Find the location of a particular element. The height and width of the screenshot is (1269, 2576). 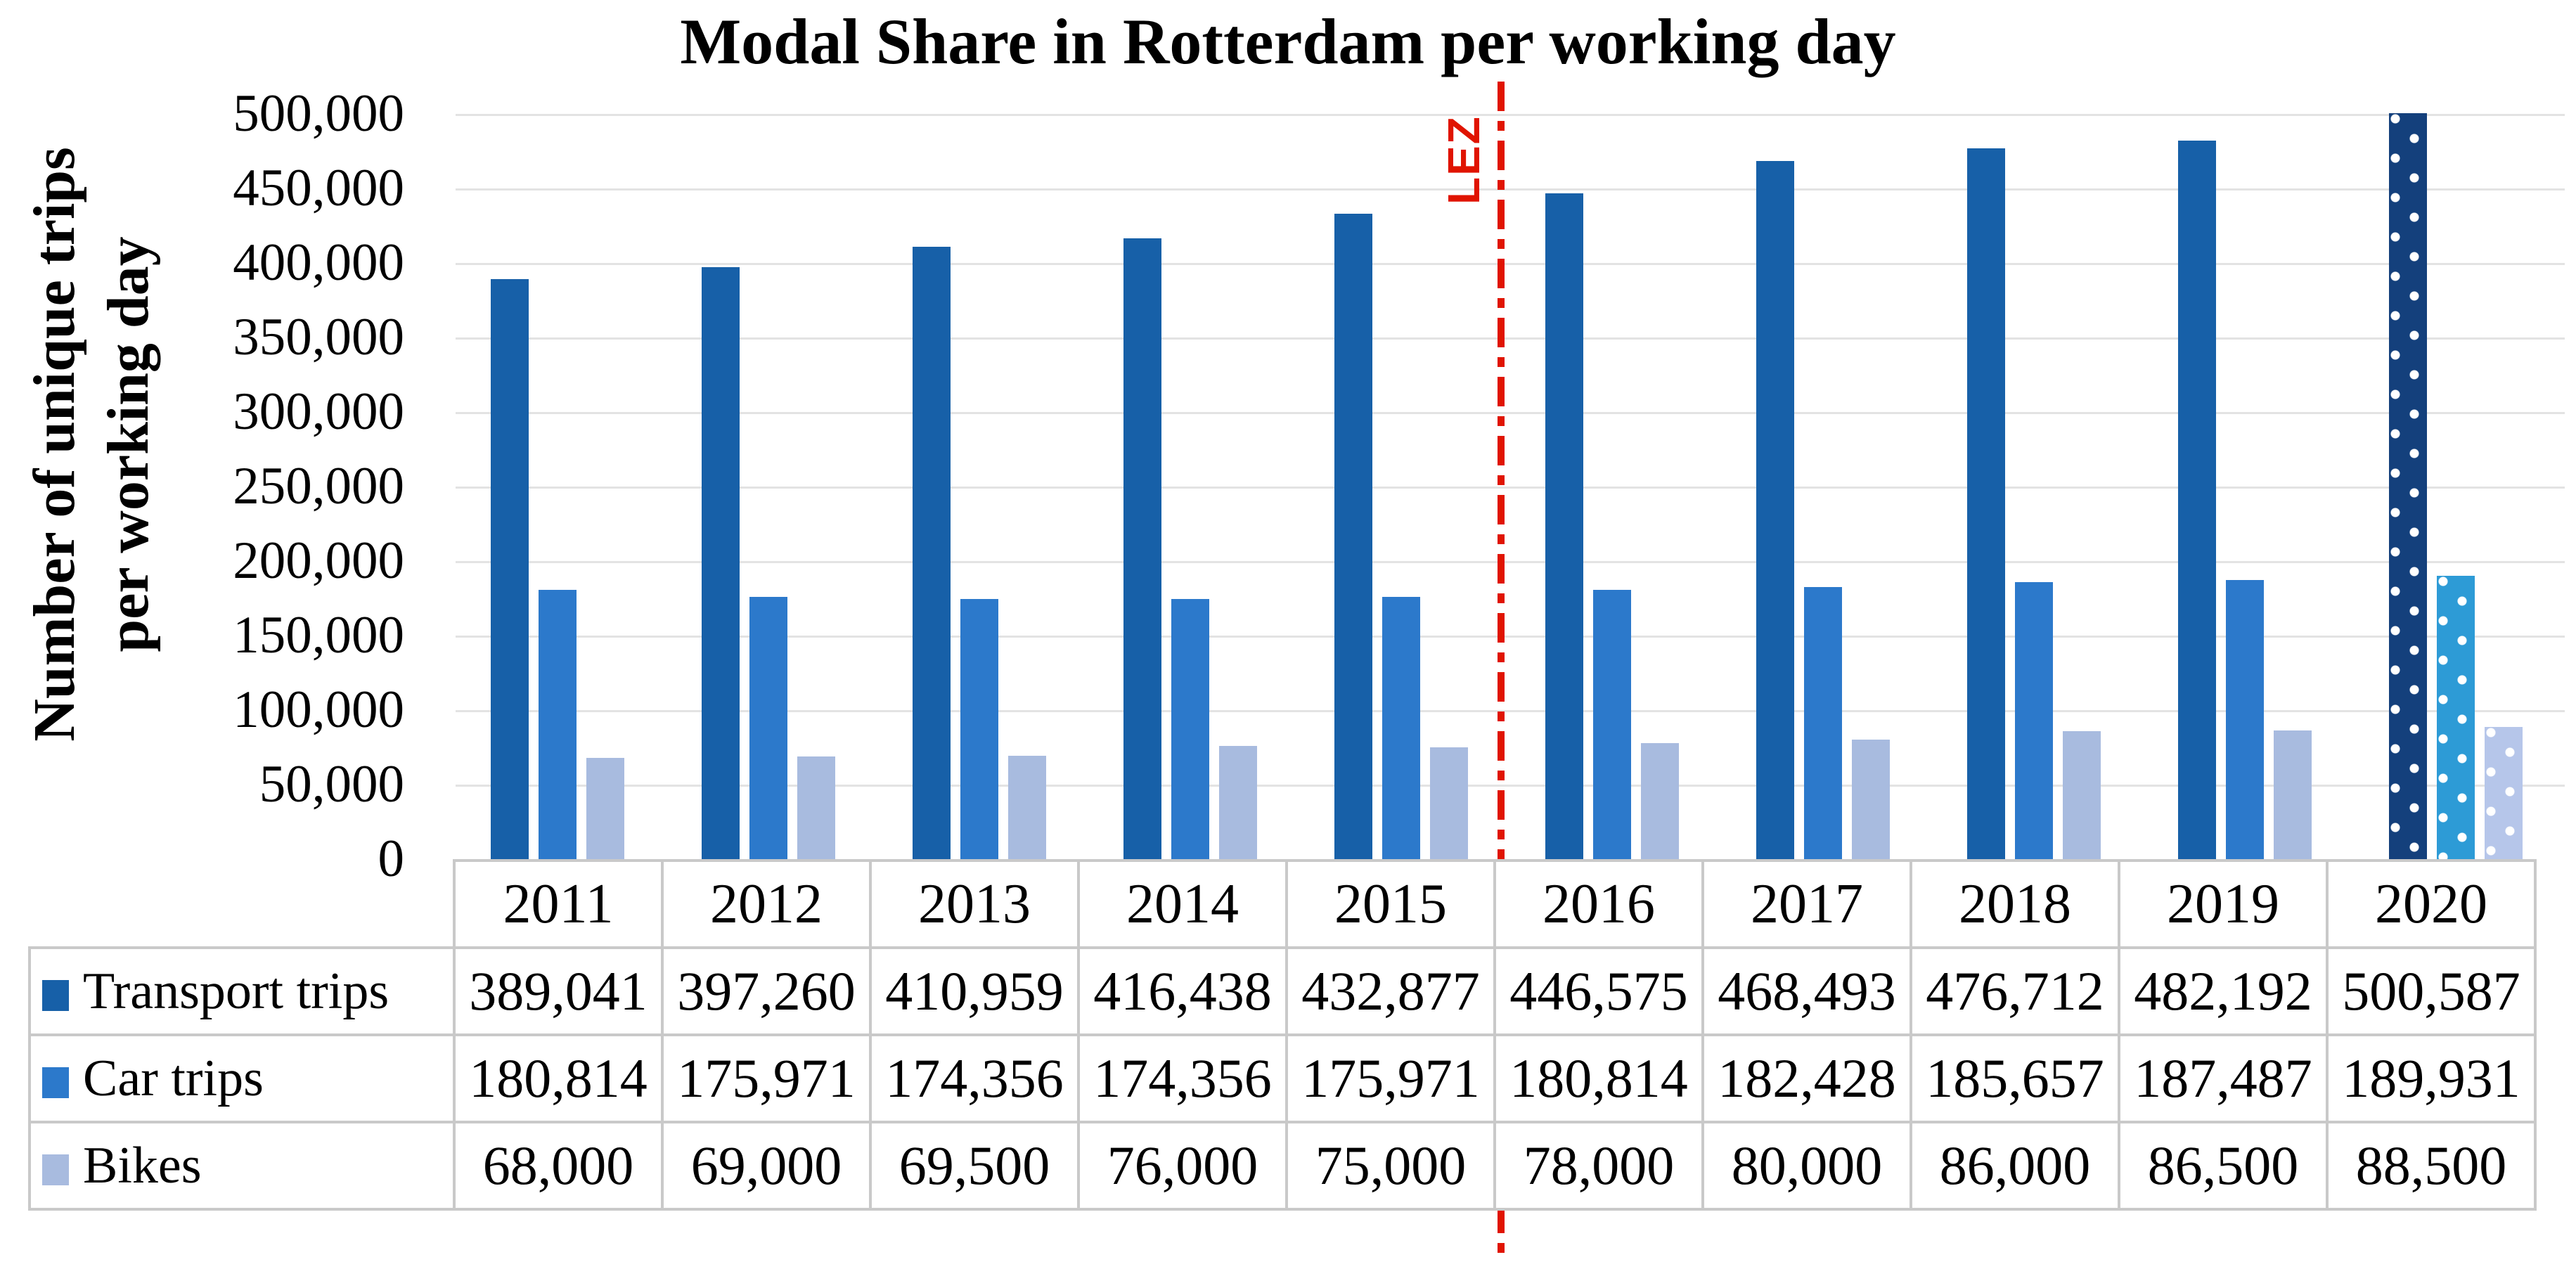

year-header-cell: 2017 is located at coordinates (1806, 904).